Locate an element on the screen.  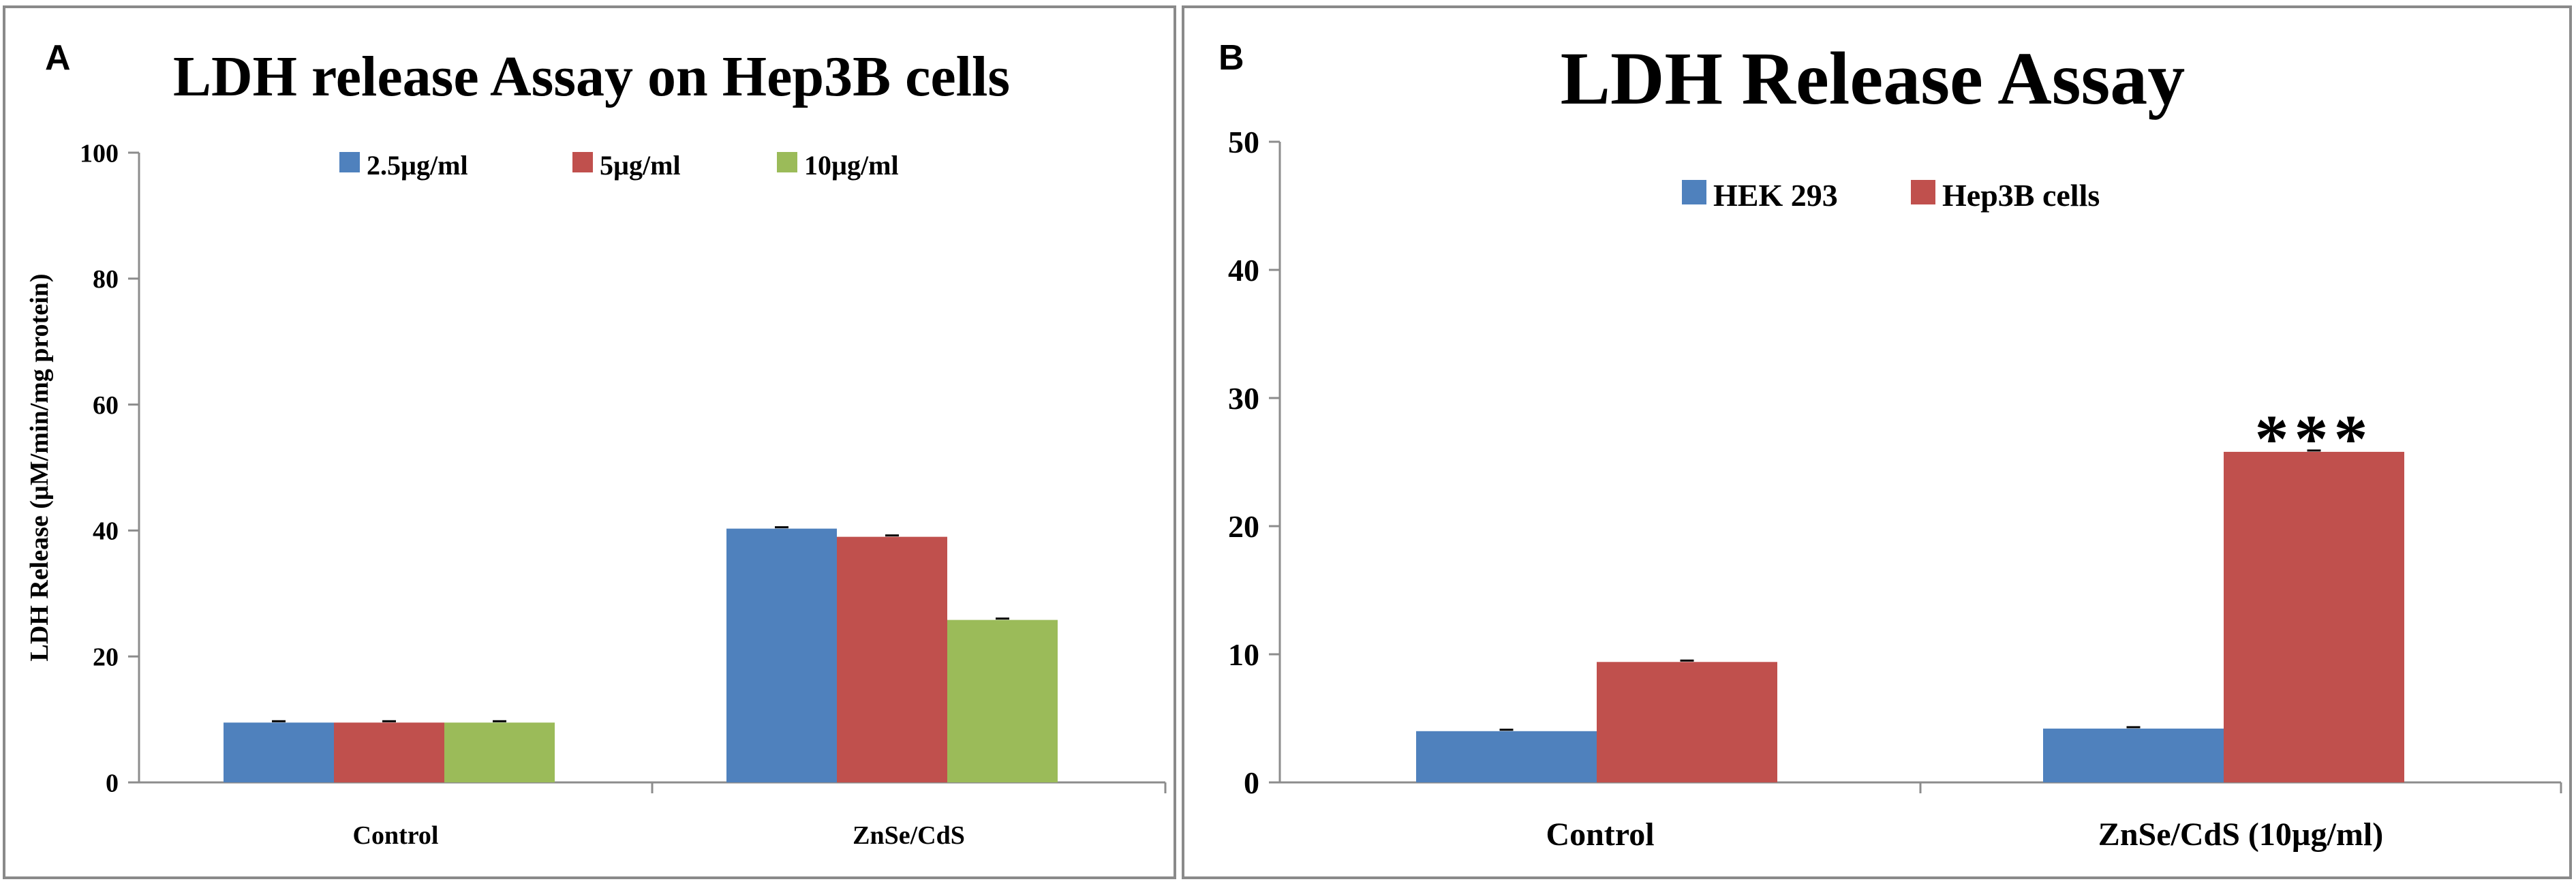
y-tick-label-b: 0 is located at coordinates (1251, 782).